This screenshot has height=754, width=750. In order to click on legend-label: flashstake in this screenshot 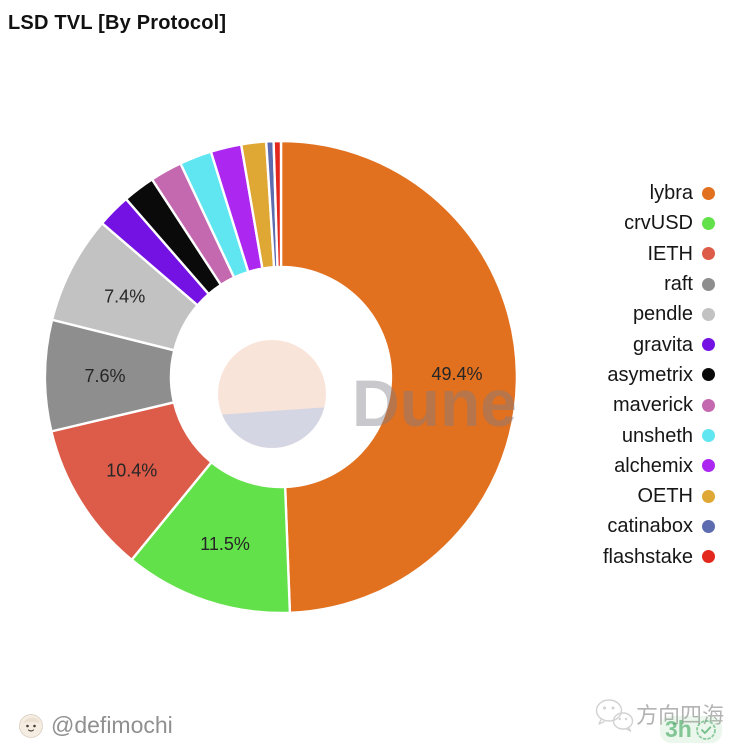, I will do `click(647, 556)`.